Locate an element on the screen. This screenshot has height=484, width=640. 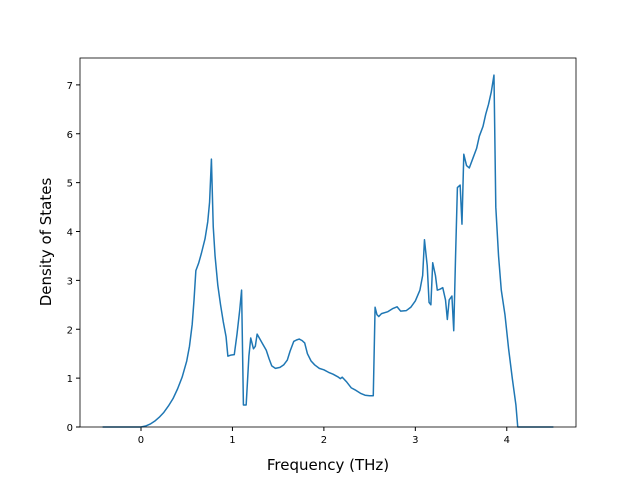
y-tick-label: 7 is located at coordinates (70, 86).